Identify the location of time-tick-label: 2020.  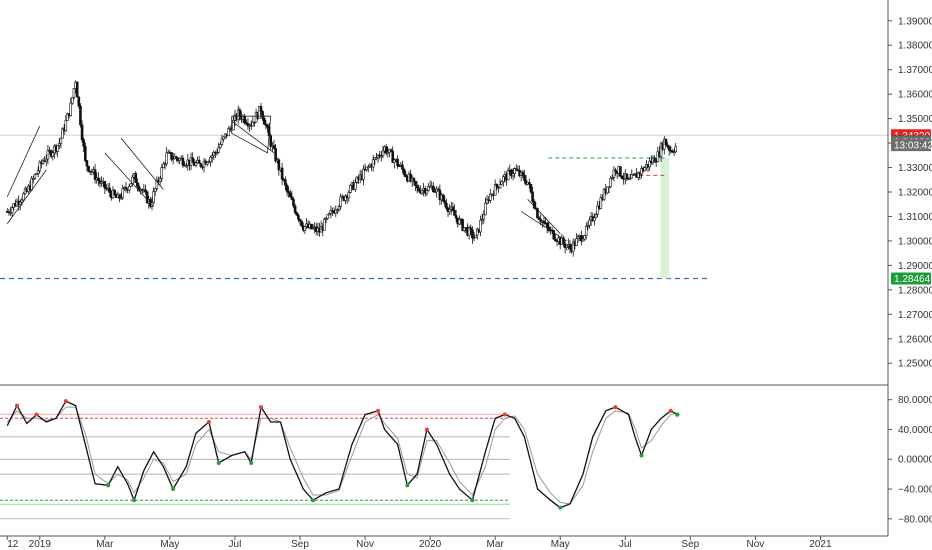
(430, 544).